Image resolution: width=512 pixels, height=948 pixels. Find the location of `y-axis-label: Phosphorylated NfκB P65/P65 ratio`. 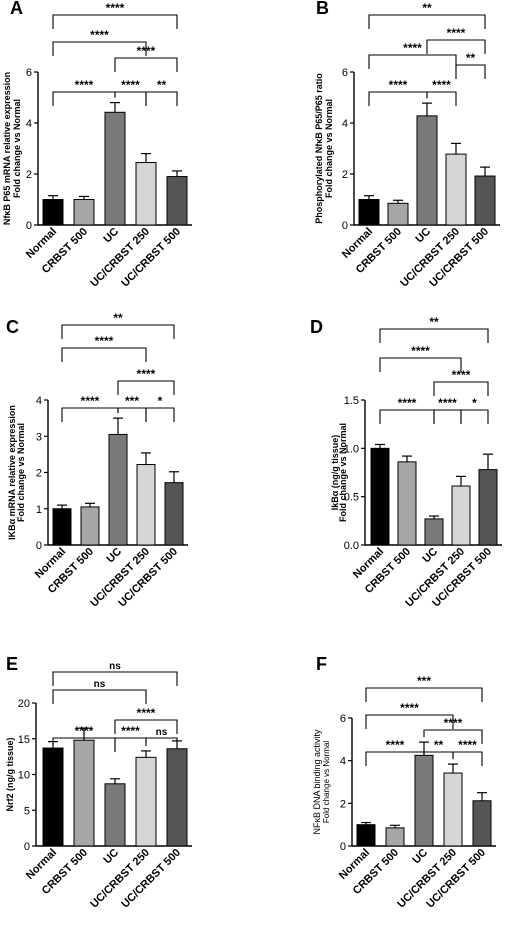

y-axis-label: Phosphorylated NfκB P65/P65 ratio is located at coordinates (319, 148).